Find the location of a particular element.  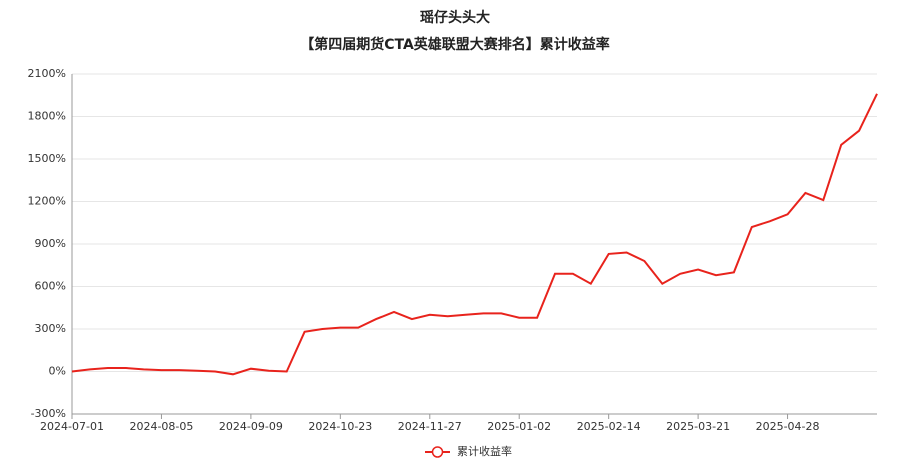

chart-title: 瑶仔头头大 is located at coordinates (455, 17).